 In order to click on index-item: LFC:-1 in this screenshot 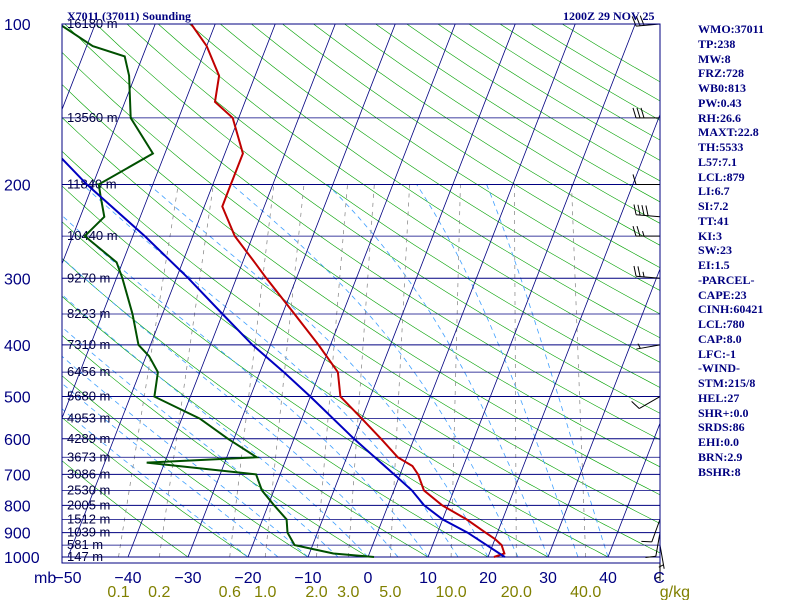, I will do `click(717, 353)`.